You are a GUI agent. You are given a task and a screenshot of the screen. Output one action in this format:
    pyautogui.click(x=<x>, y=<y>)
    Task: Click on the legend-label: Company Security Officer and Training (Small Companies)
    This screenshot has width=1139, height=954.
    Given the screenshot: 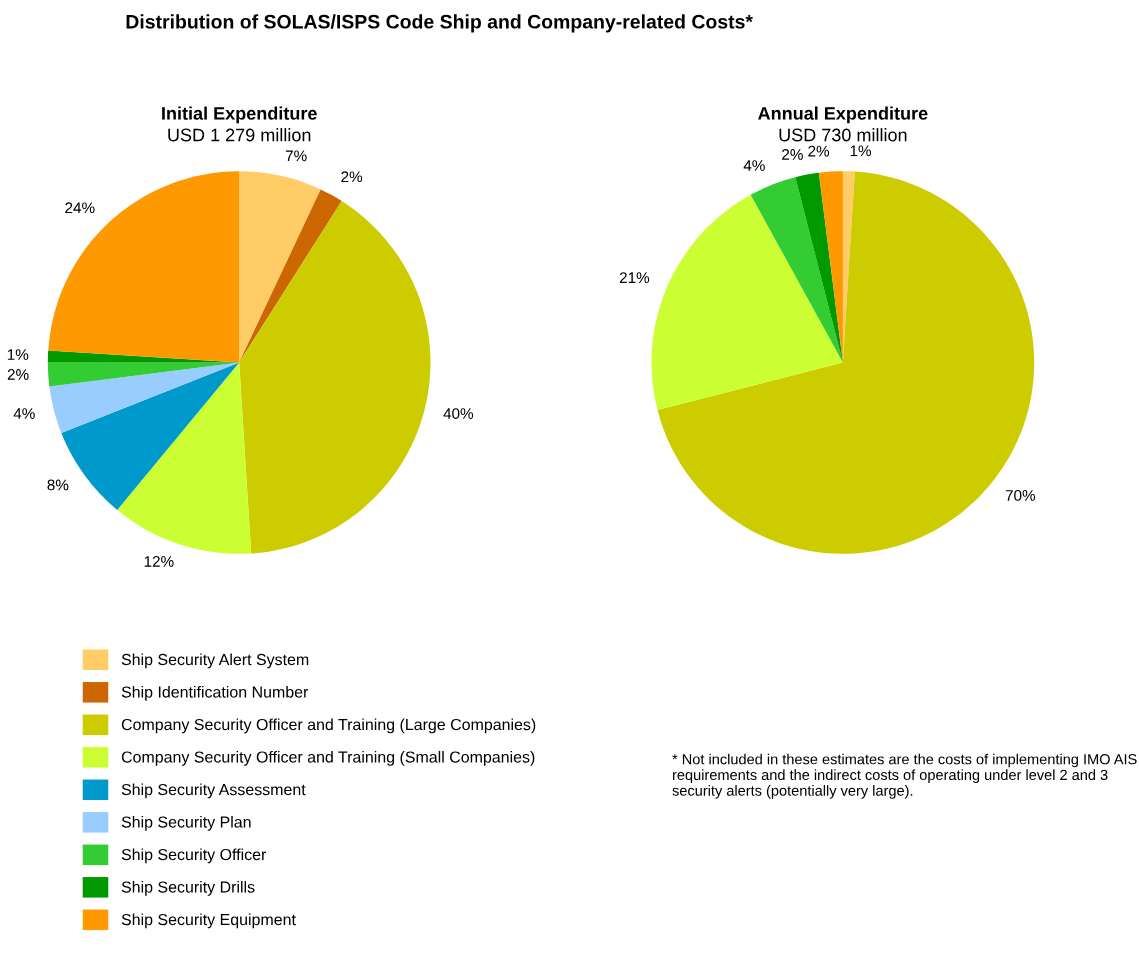 What is the action you would take?
    pyautogui.click(x=328, y=758)
    